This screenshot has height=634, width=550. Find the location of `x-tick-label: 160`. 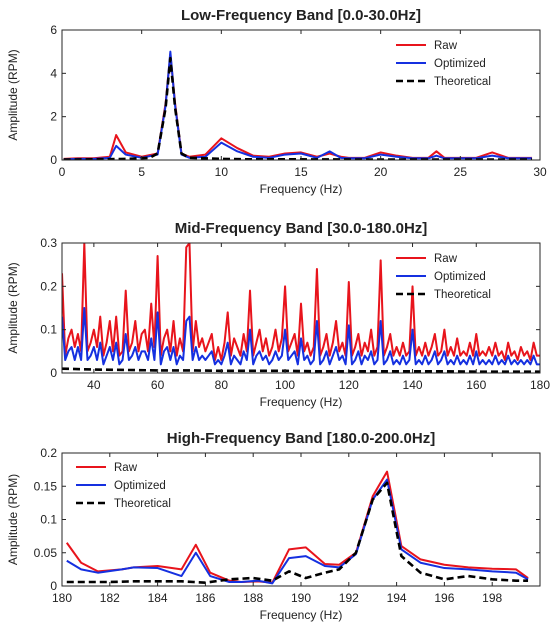

x-tick-label: 160 is located at coordinates (476, 385).